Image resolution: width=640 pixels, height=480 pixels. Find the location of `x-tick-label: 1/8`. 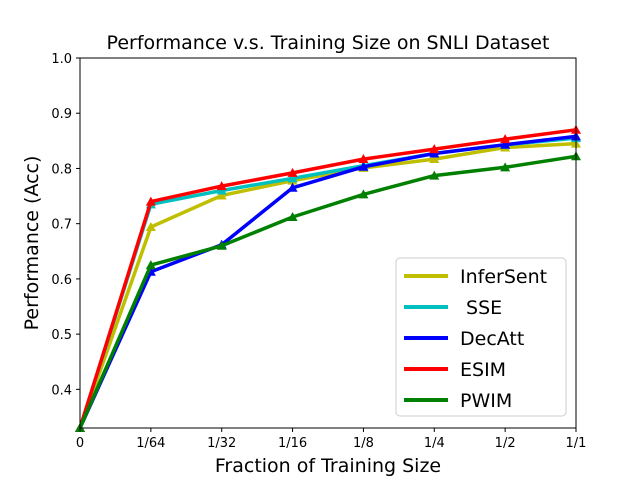

x-tick-label: 1/8 is located at coordinates (363, 443).